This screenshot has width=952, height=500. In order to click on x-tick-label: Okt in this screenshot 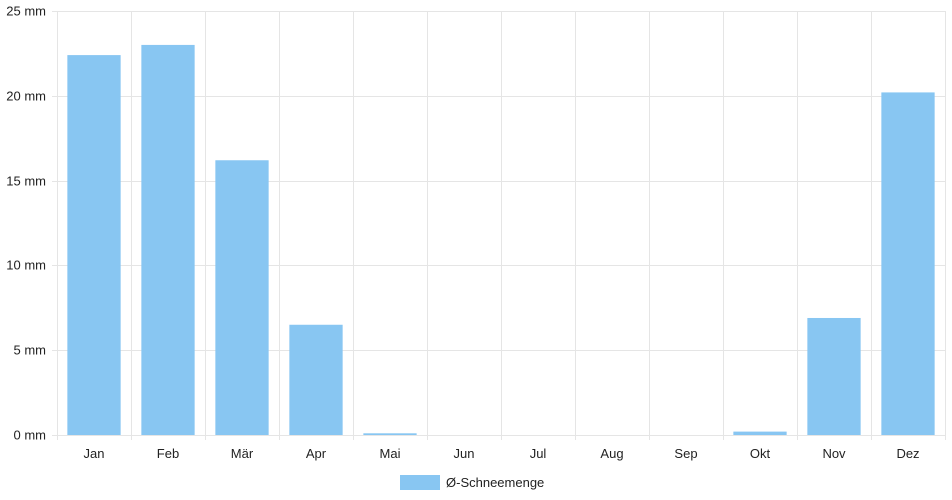, I will do `click(760, 453)`.